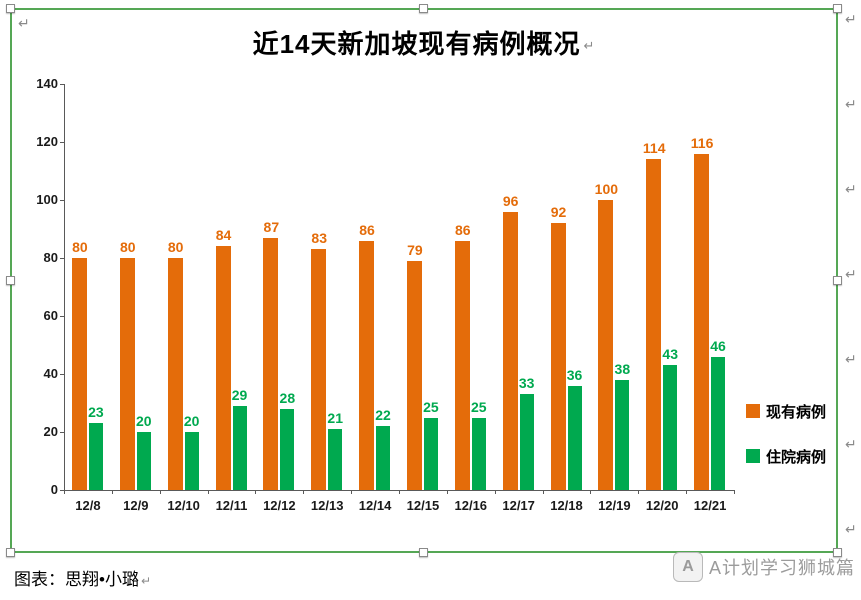 The image size is (861, 600). What do you see at coordinates (518, 505) in the screenshot?
I see `x-axis-category-label: 12/17` at bounding box center [518, 505].